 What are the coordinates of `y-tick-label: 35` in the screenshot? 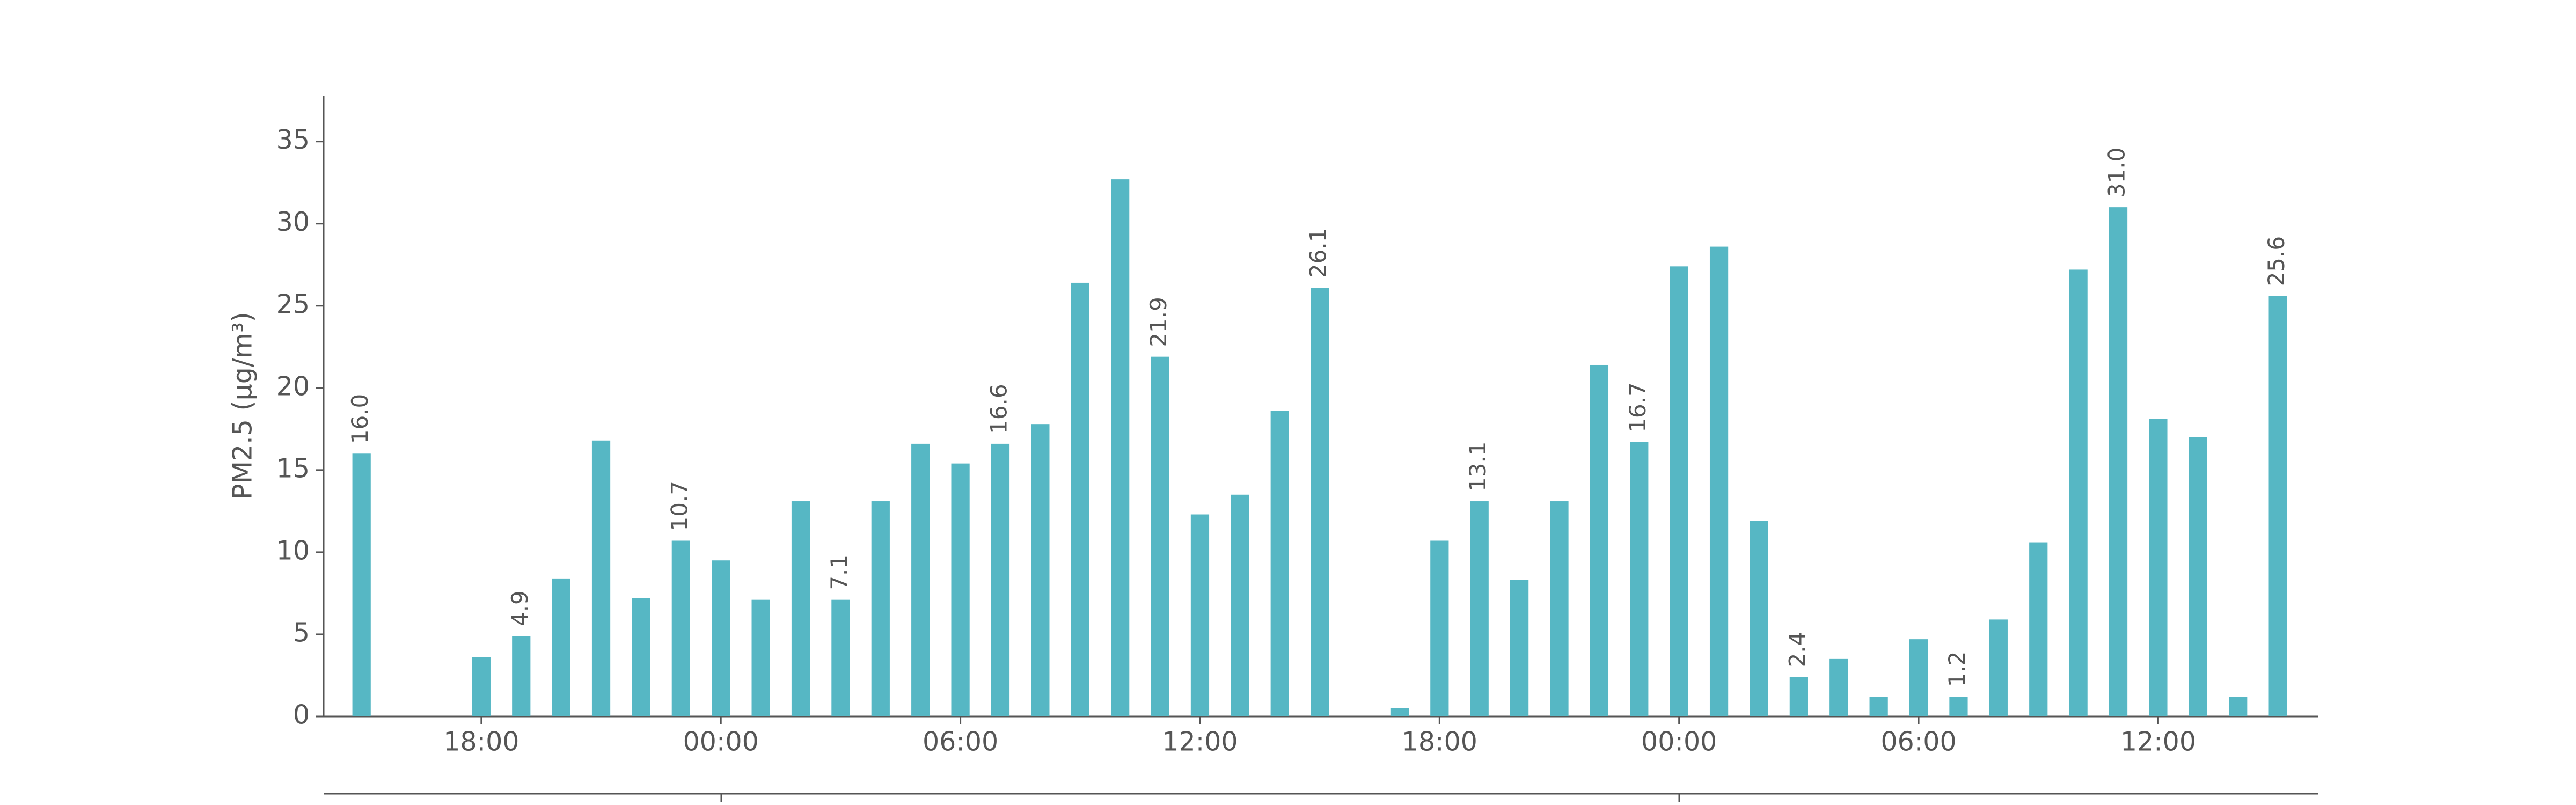 It's located at (293, 140).